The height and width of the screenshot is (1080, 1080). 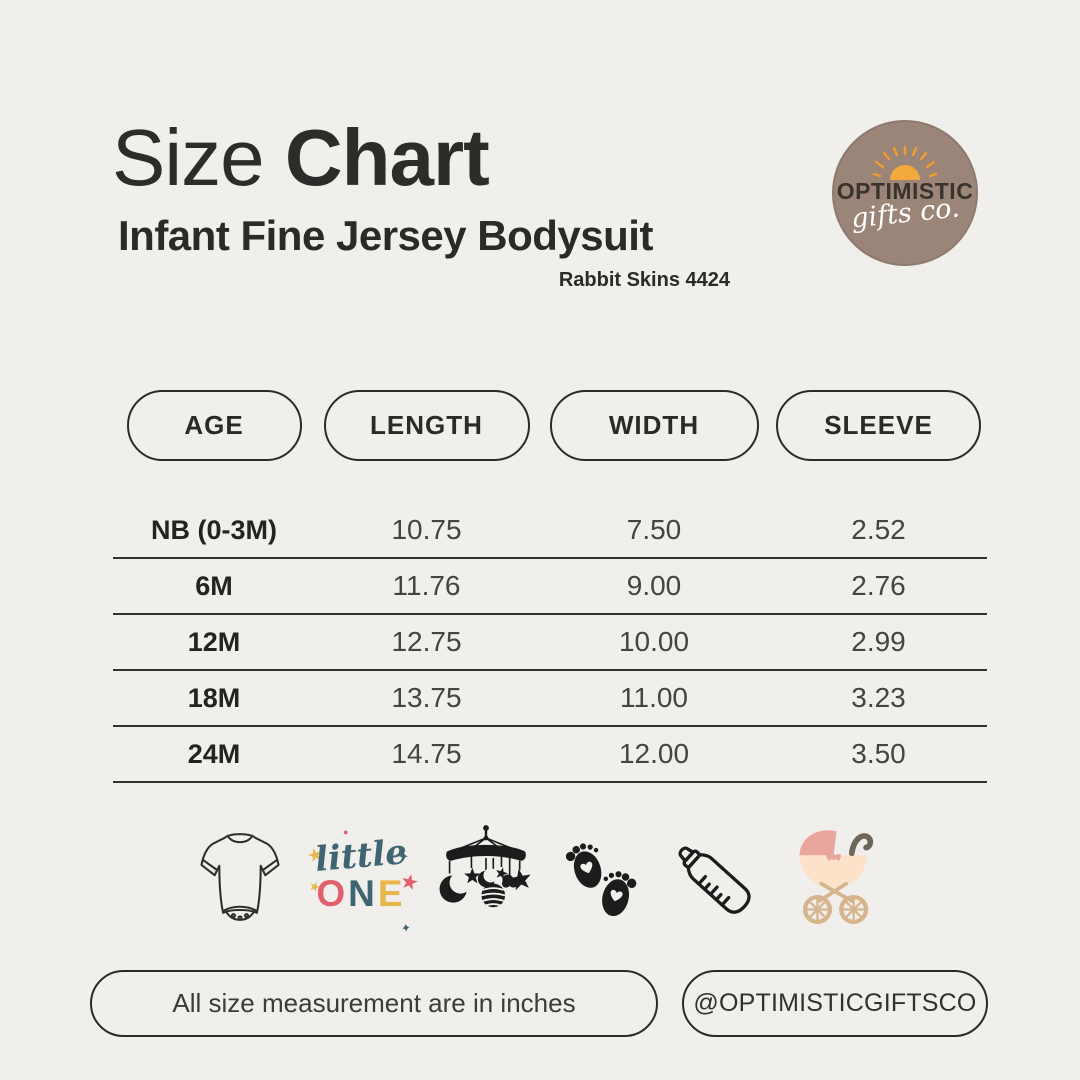 I want to click on one-letter-e: E, so click(x=391, y=893).